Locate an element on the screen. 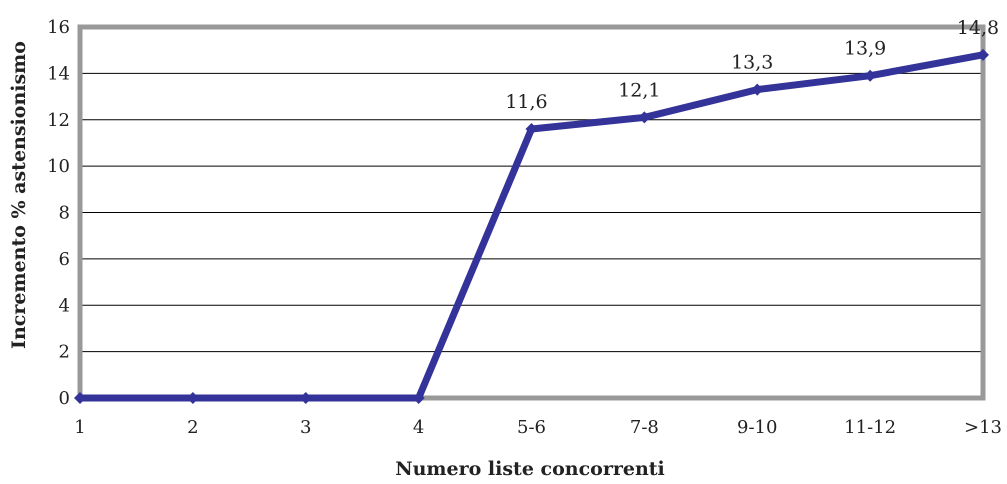 The width and height of the screenshot is (1007, 484). y-tick-label: 0 is located at coordinates (64, 398).